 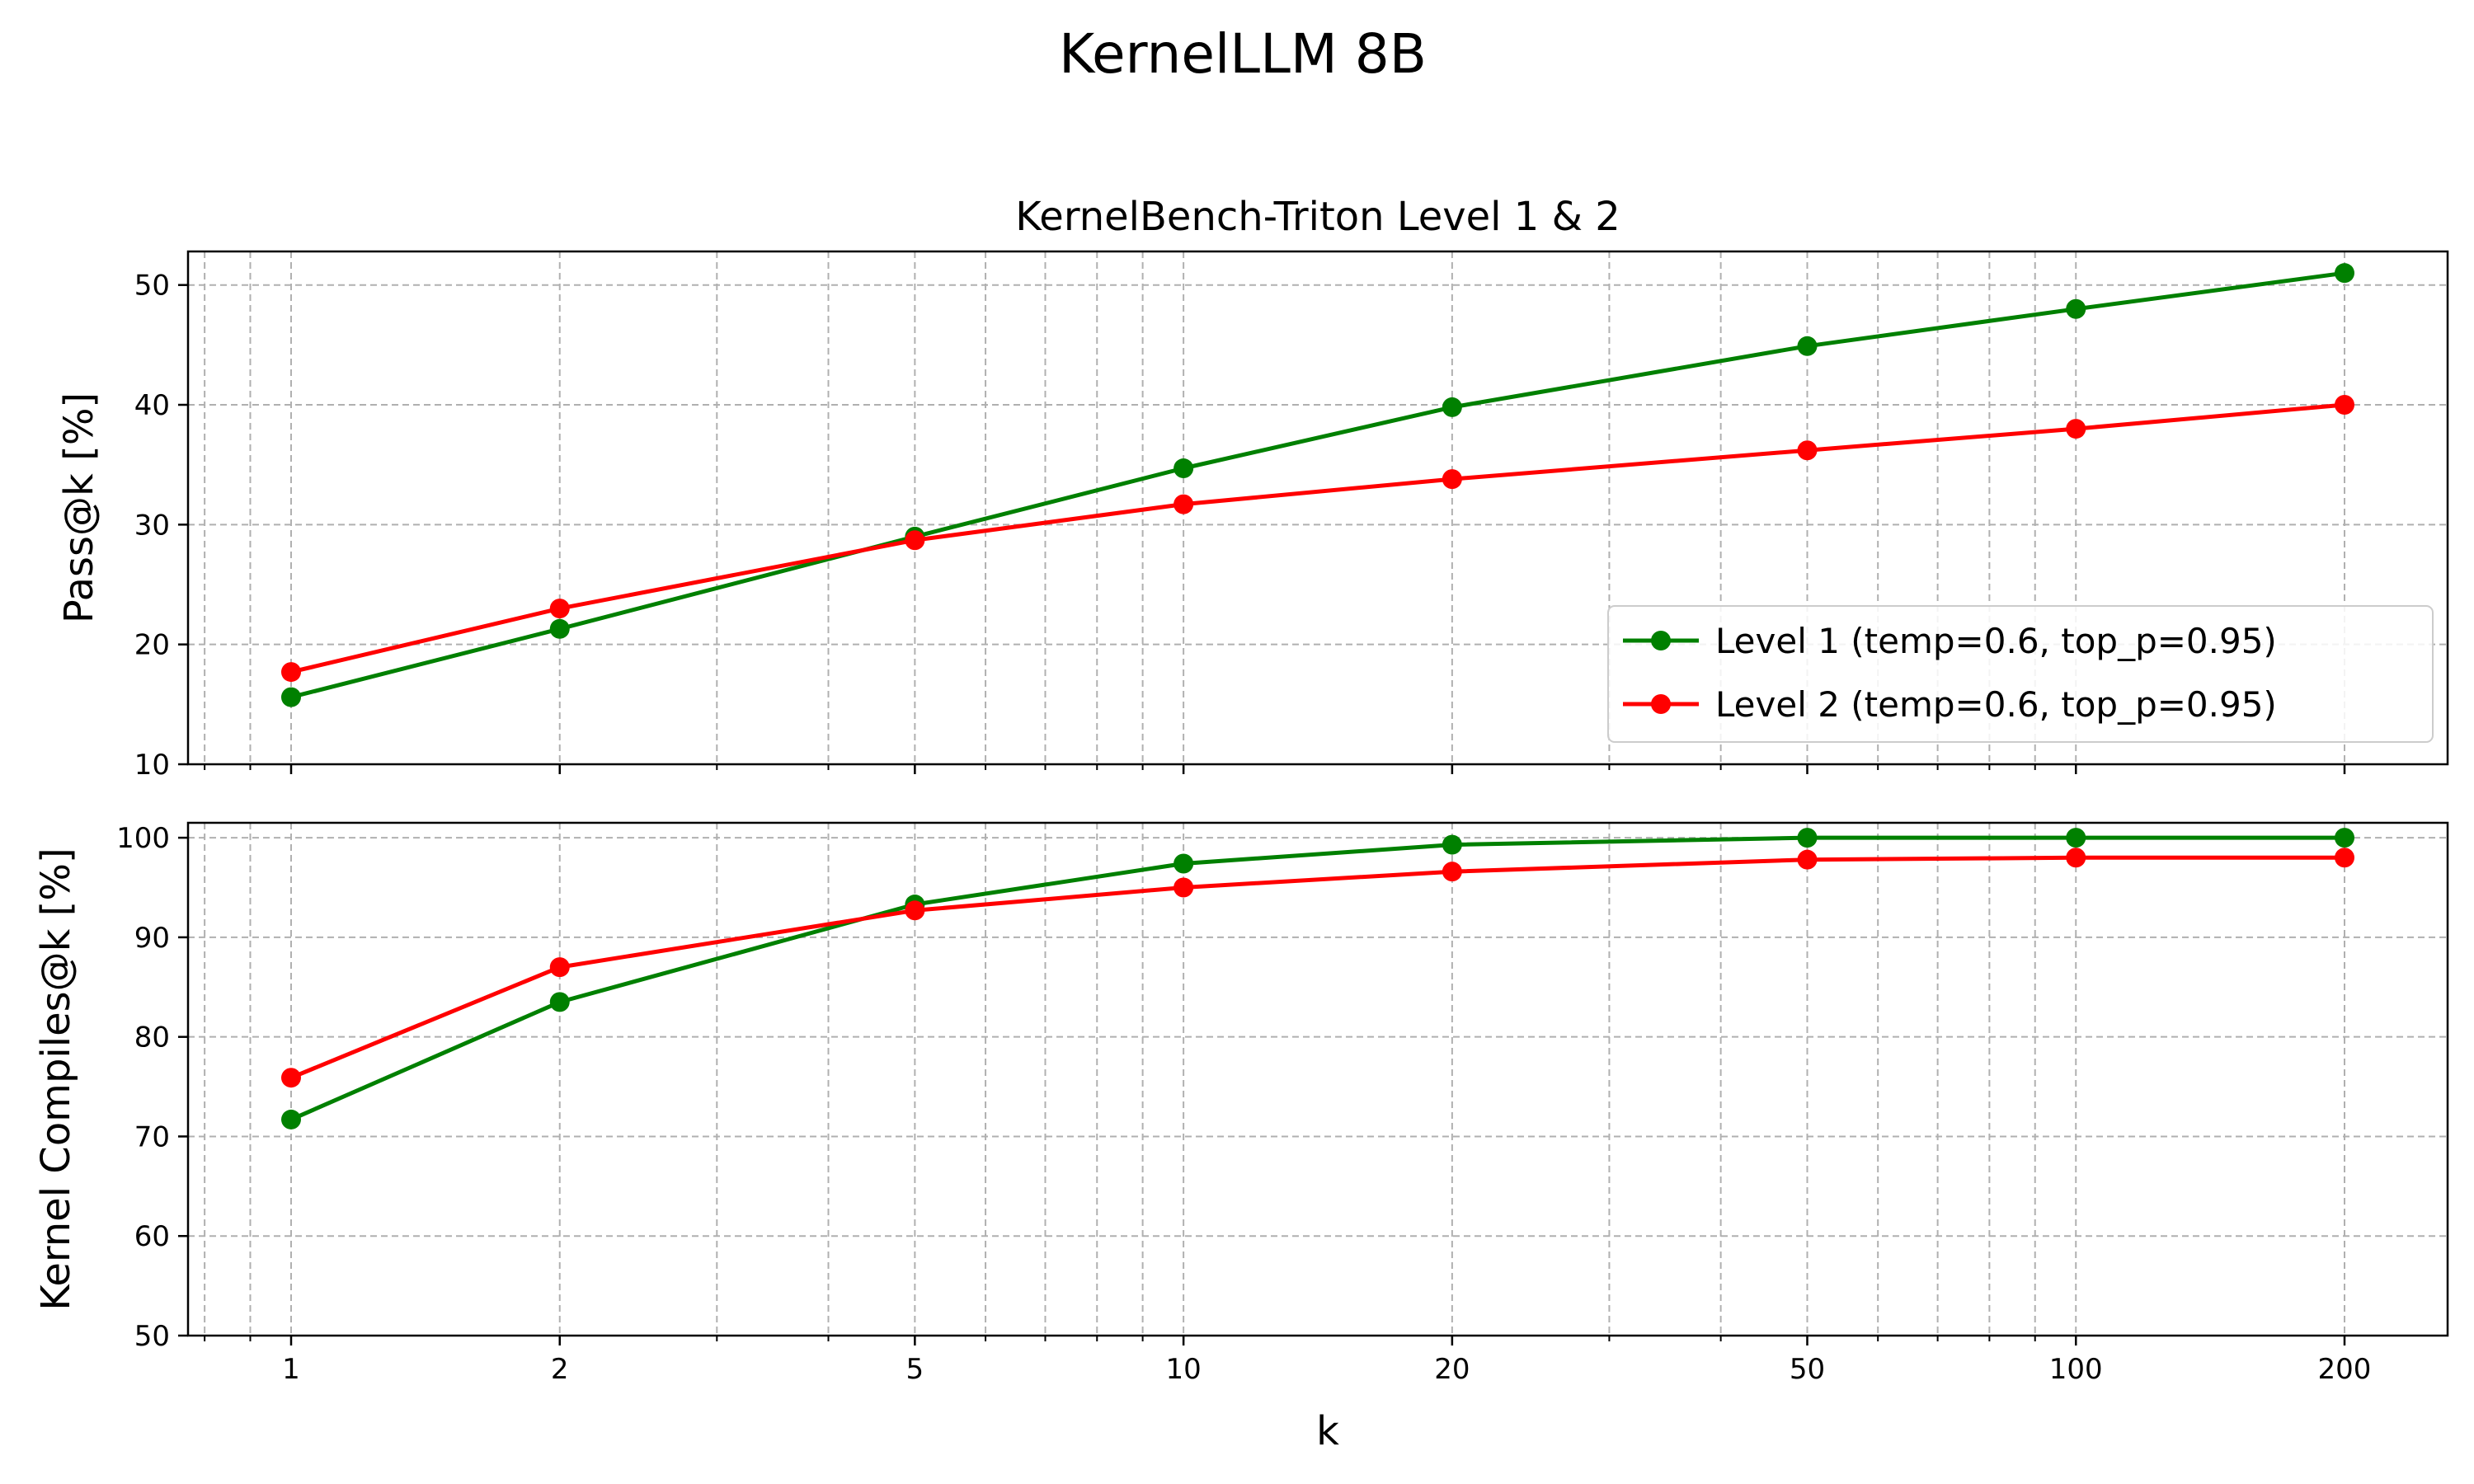 I want to click on chart-suptitle: KernelLLM 8B, so click(x=1243, y=54).